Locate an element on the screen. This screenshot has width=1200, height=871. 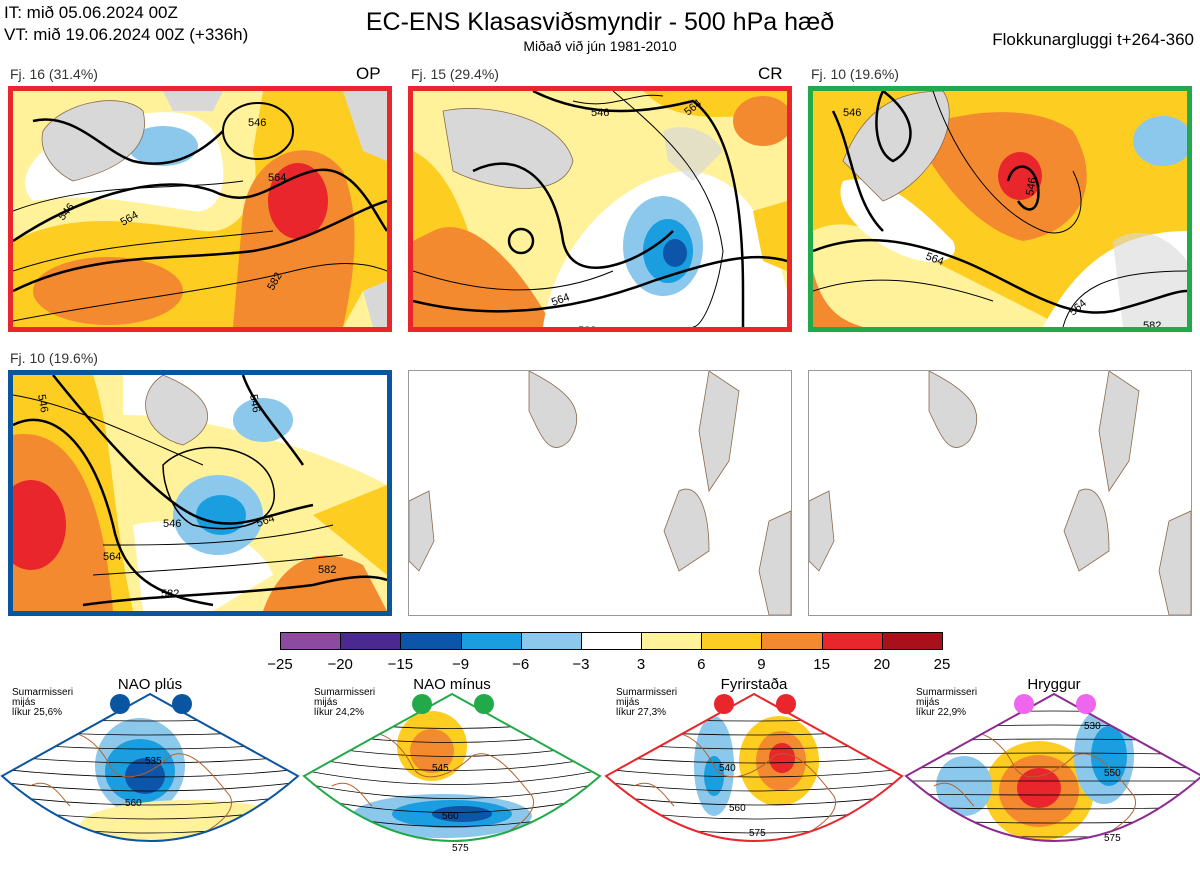
colorbar-tick-label: −20 is located at coordinates (340, 664).